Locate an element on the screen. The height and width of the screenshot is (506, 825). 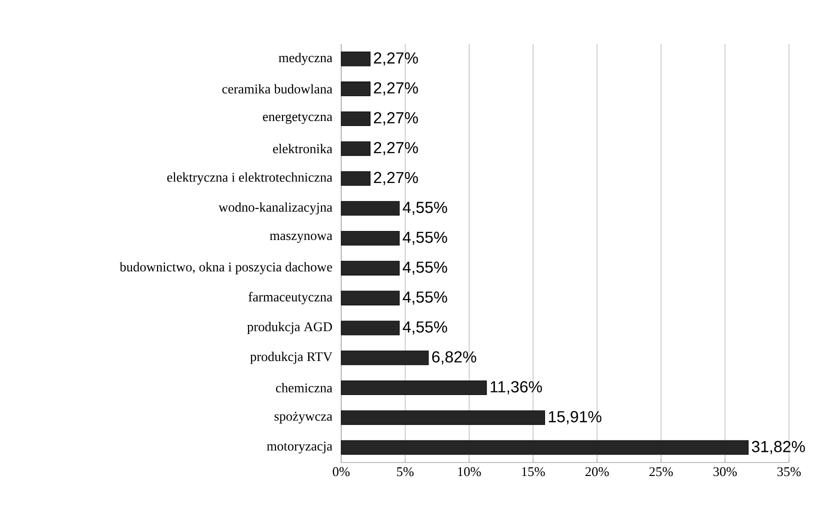
x-tick-label: 0% is located at coordinates (341, 471).